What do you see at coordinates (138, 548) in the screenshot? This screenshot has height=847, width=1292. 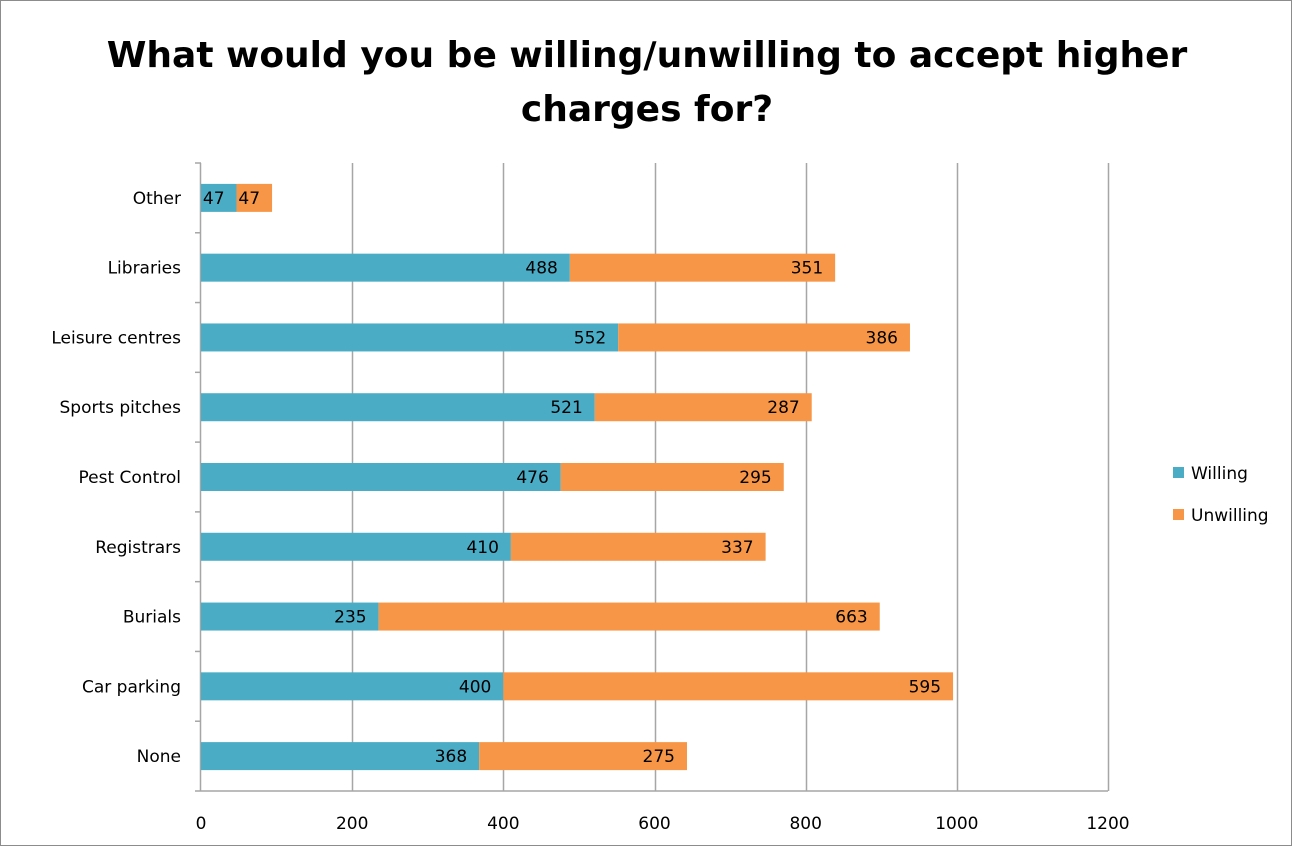 I see `y-category-label: Registrars` at bounding box center [138, 548].